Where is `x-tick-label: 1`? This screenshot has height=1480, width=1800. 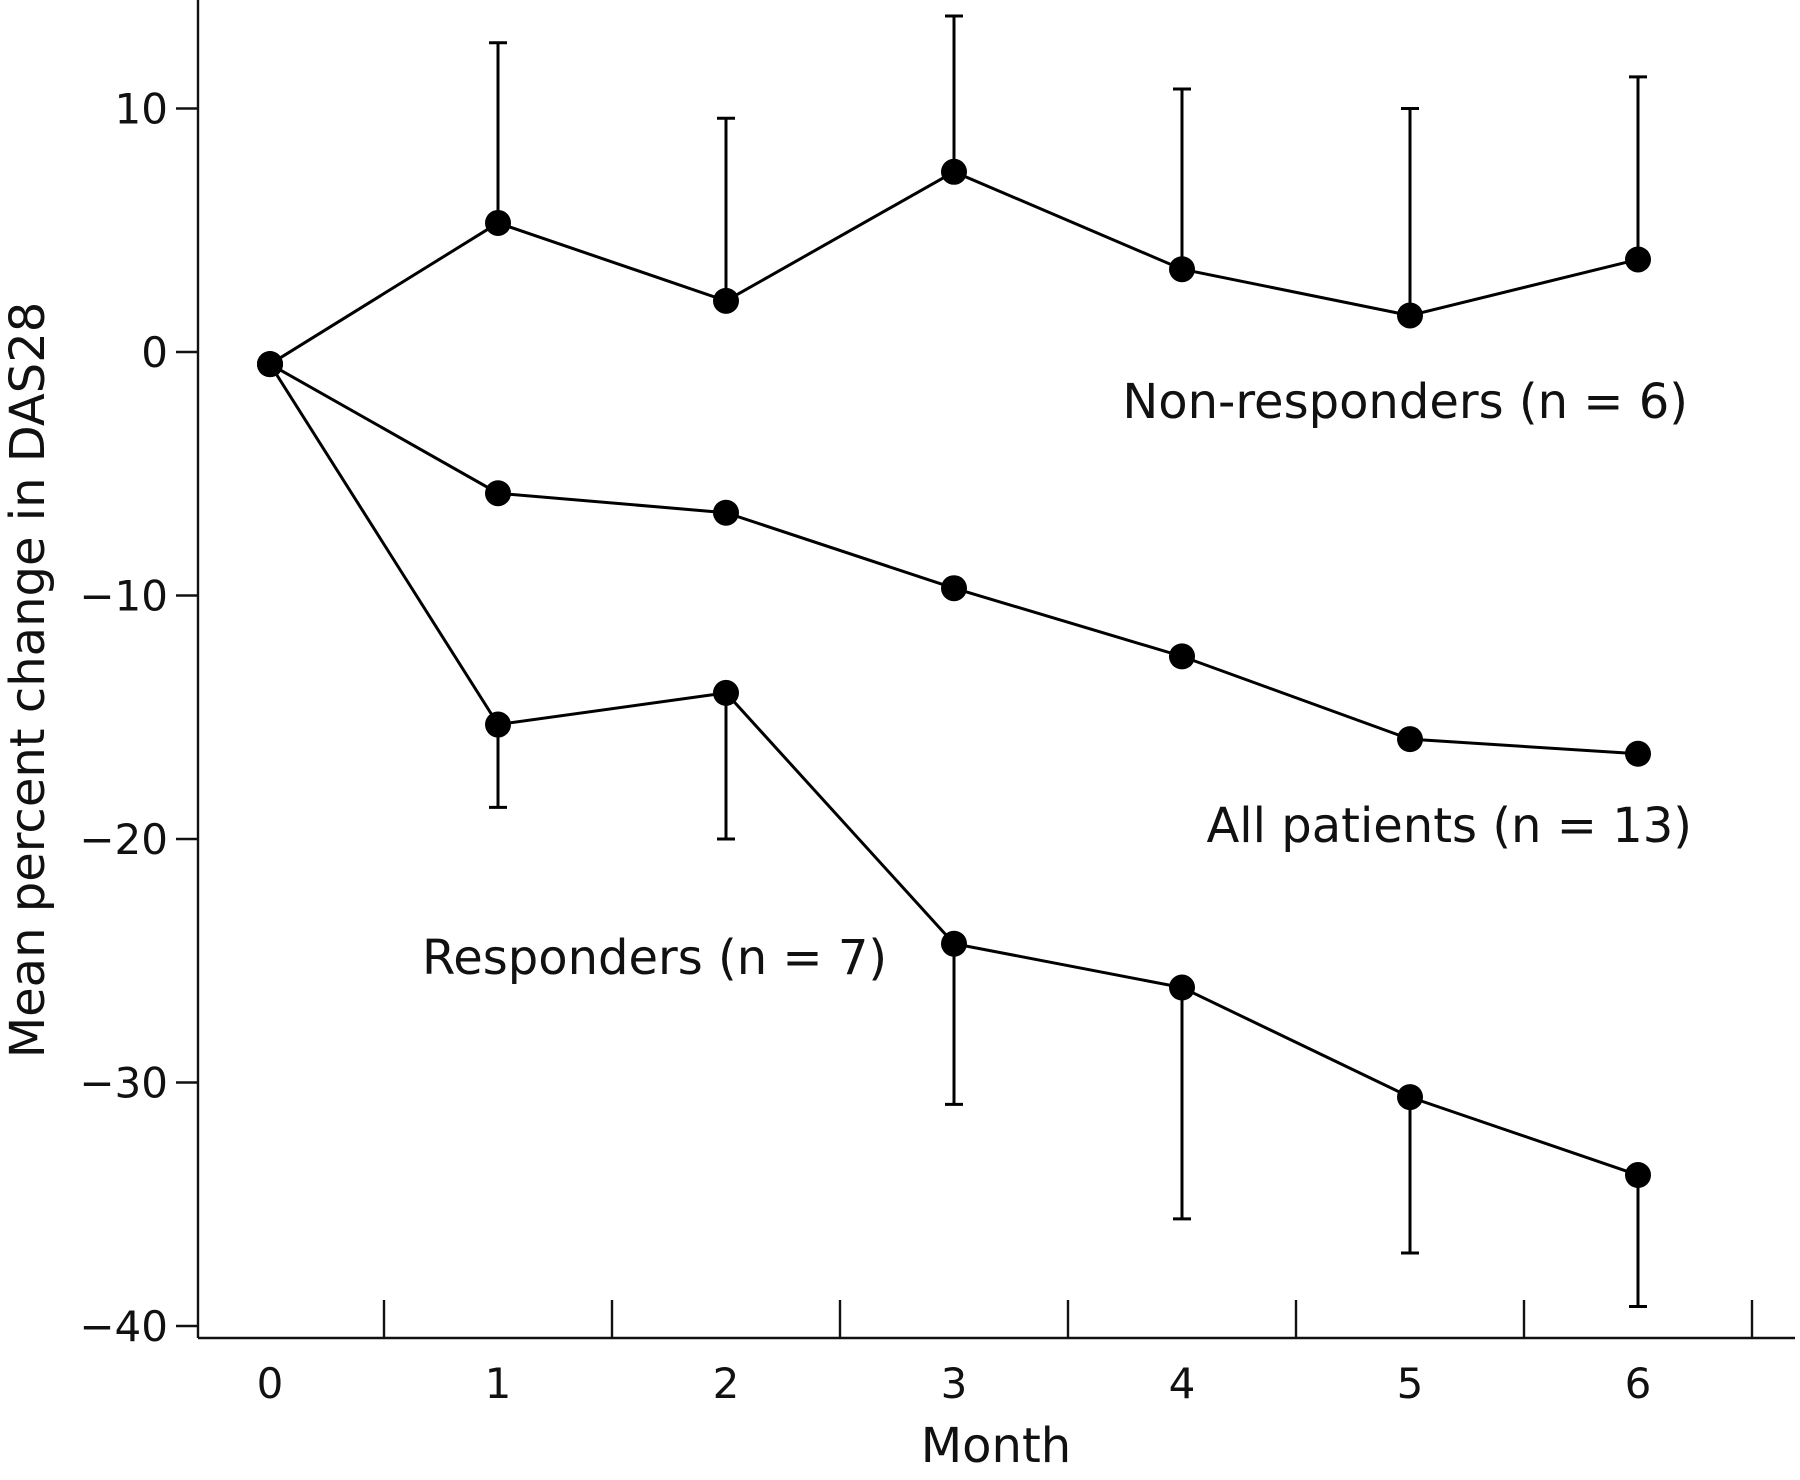
x-tick-label: 1 is located at coordinates (498, 1383).